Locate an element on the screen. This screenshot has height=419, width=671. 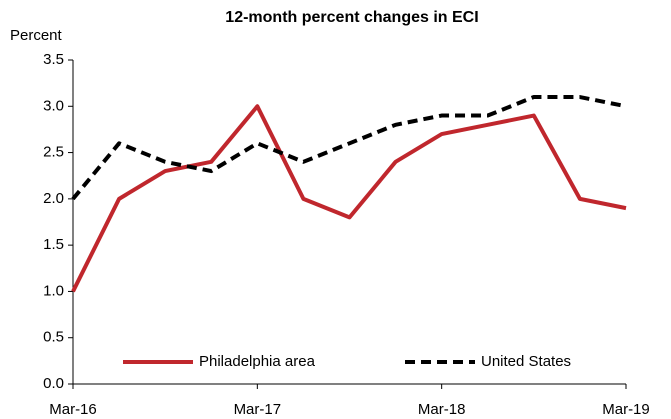
y-tick-label: 1.0 is located at coordinates (53, 290).